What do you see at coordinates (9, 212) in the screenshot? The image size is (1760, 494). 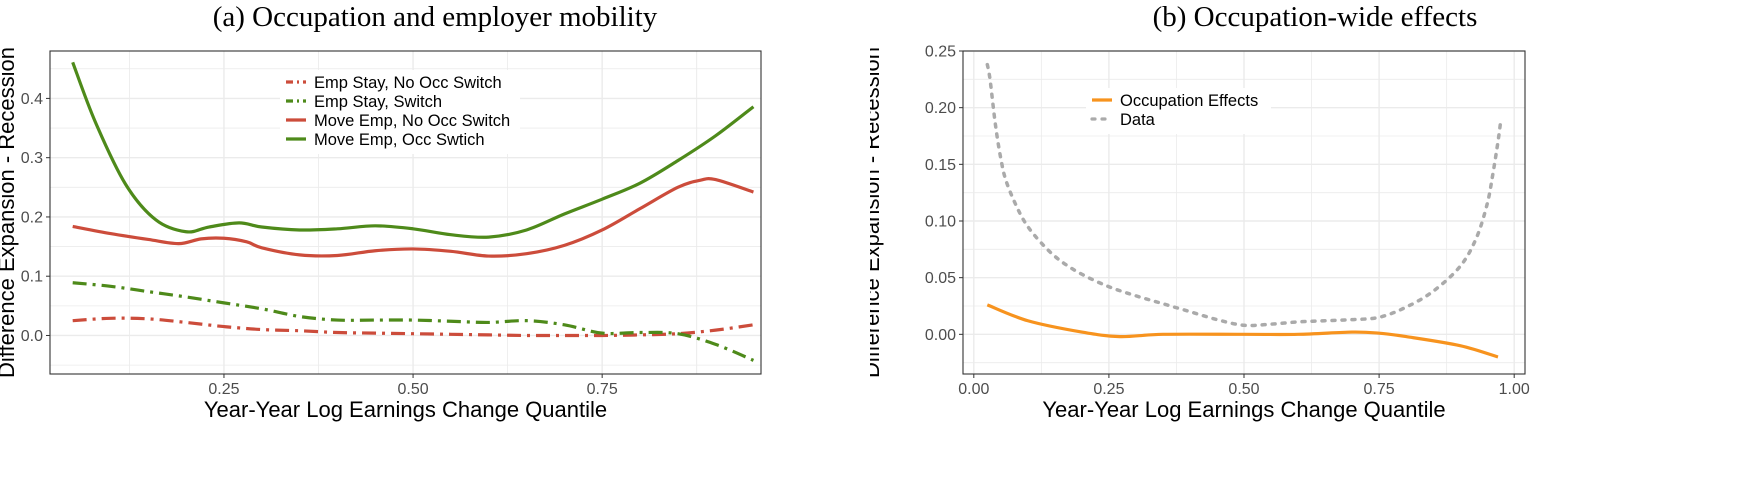 I see `y-axis-label-a: Difference Expansion - Recession` at bounding box center [9, 212].